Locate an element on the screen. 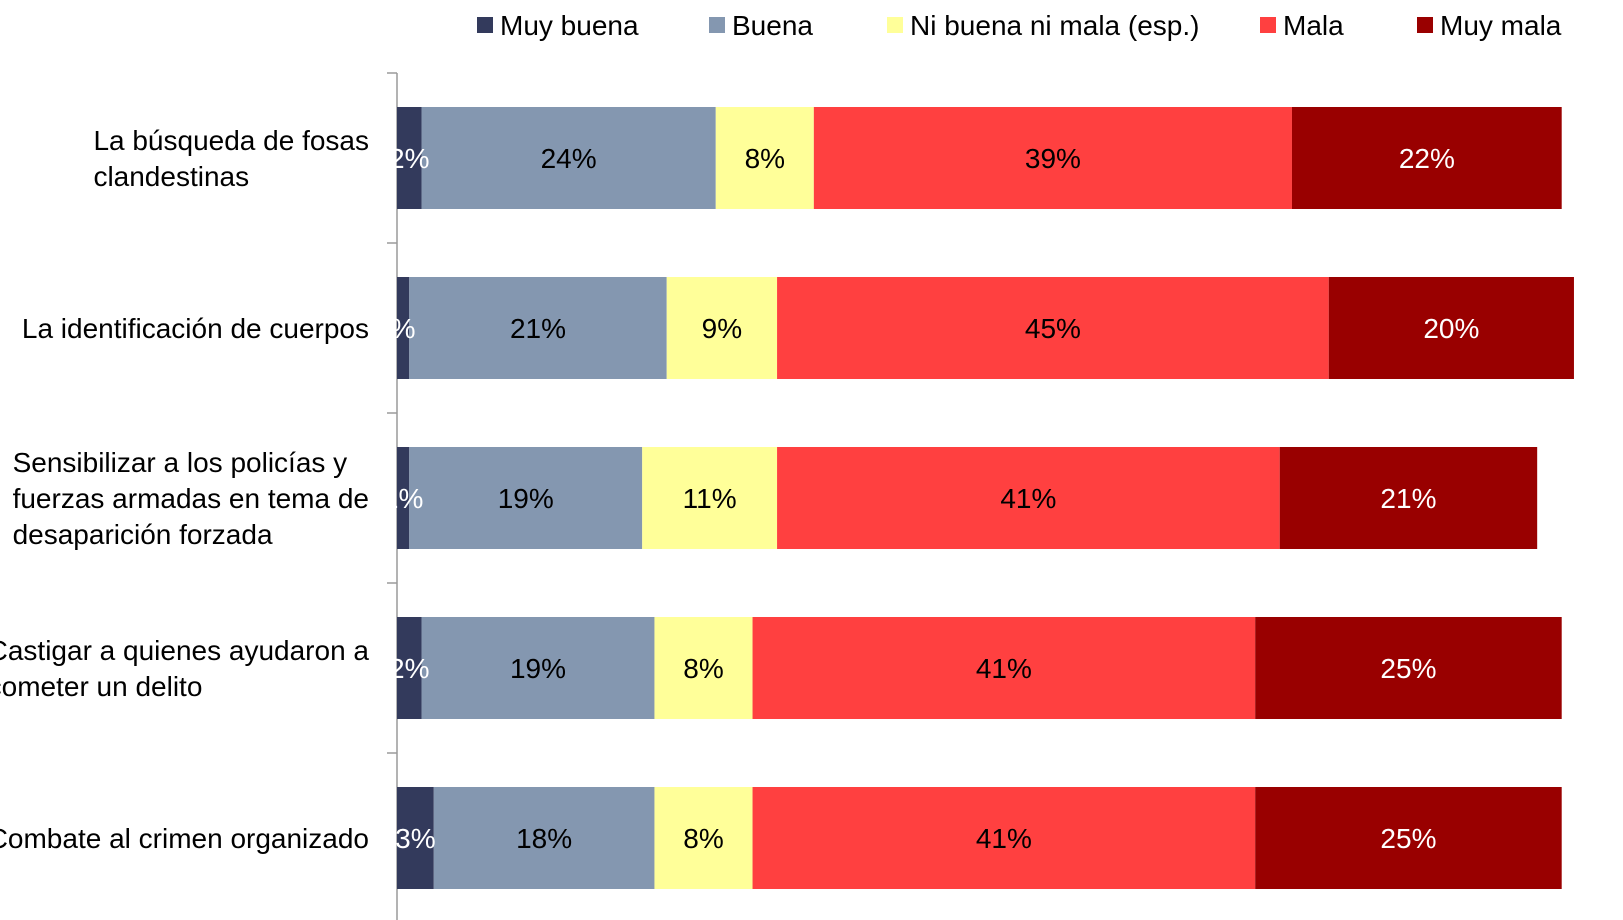  category-label-line: fuerzas armadas en tema de is located at coordinates (191, 498).